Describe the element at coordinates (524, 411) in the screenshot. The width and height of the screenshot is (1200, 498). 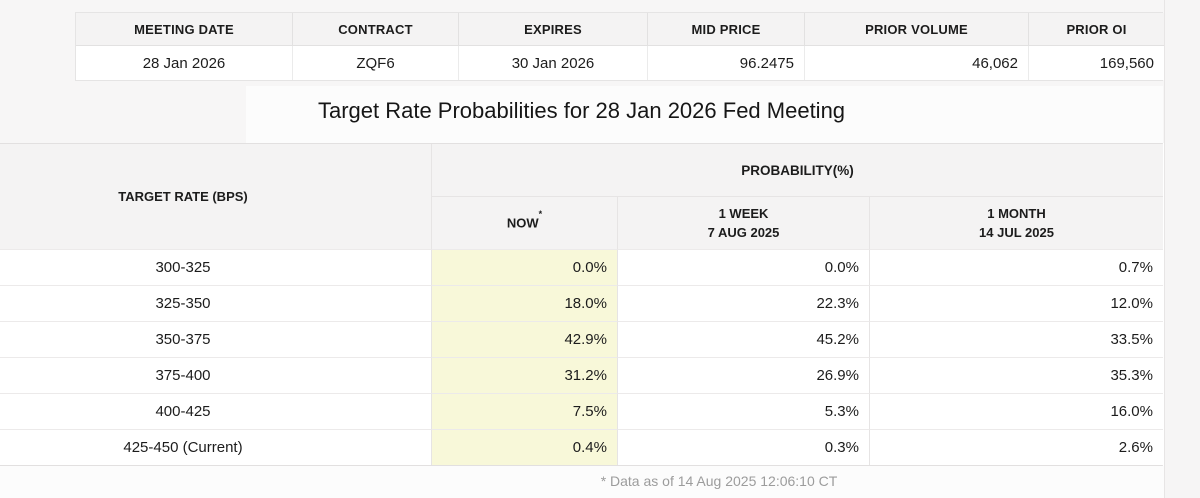
I see `now-probability-cell: 7.5%` at that location.